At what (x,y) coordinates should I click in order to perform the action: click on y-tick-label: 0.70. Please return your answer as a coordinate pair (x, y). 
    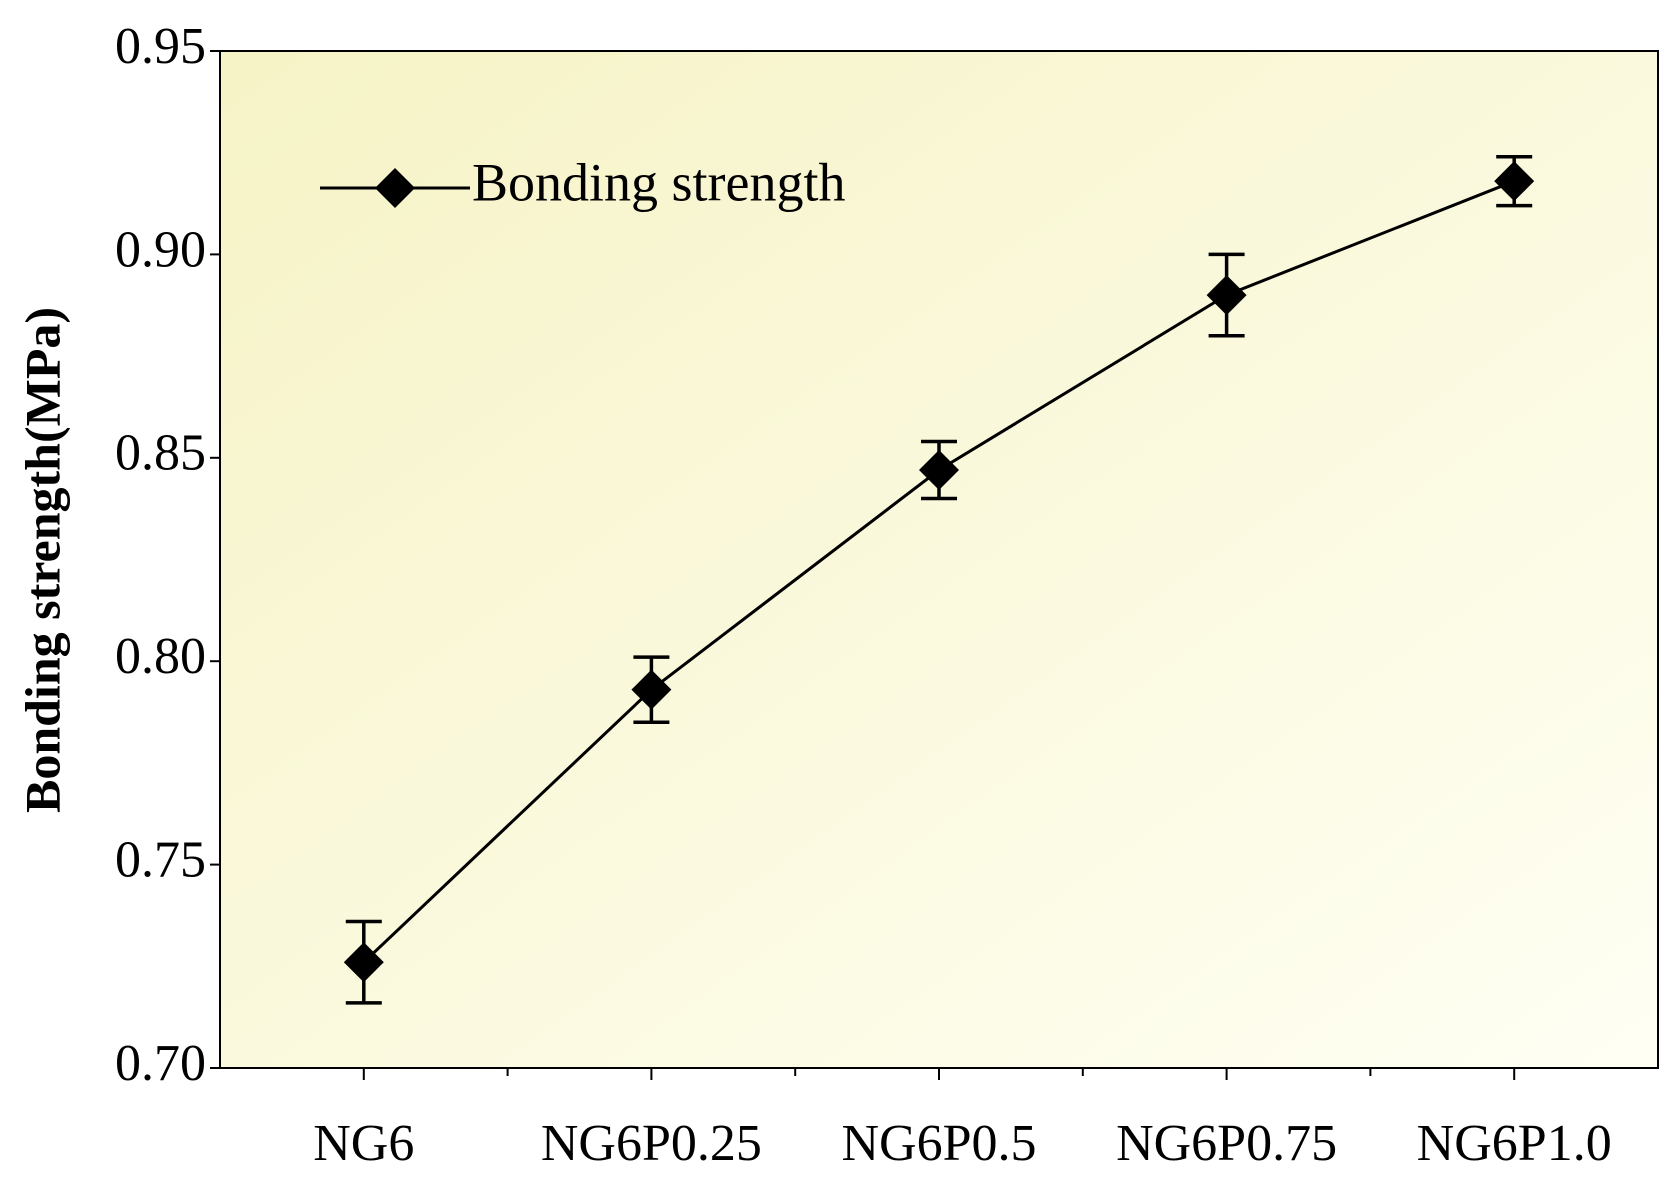
    Looking at the image, I should click on (160, 1063).